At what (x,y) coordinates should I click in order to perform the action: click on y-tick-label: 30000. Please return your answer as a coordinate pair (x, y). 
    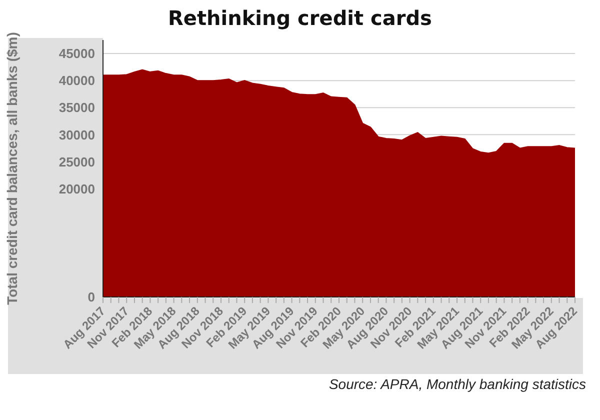
    Looking at the image, I should click on (76, 134).